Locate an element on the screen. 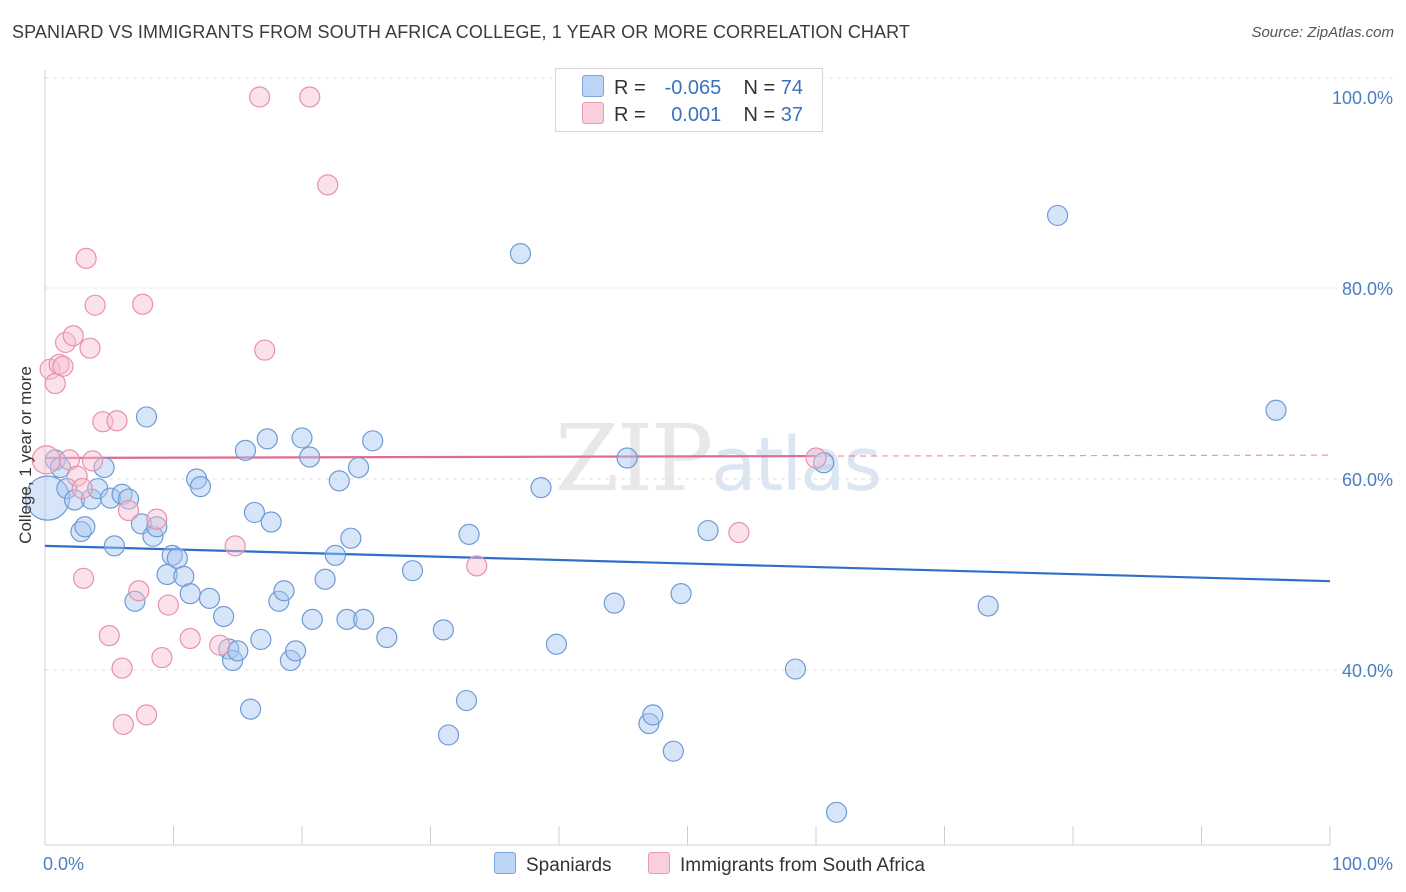 This screenshot has height=892, width=1406. x-tick-label-0: 0.0% is located at coordinates (63, 864).